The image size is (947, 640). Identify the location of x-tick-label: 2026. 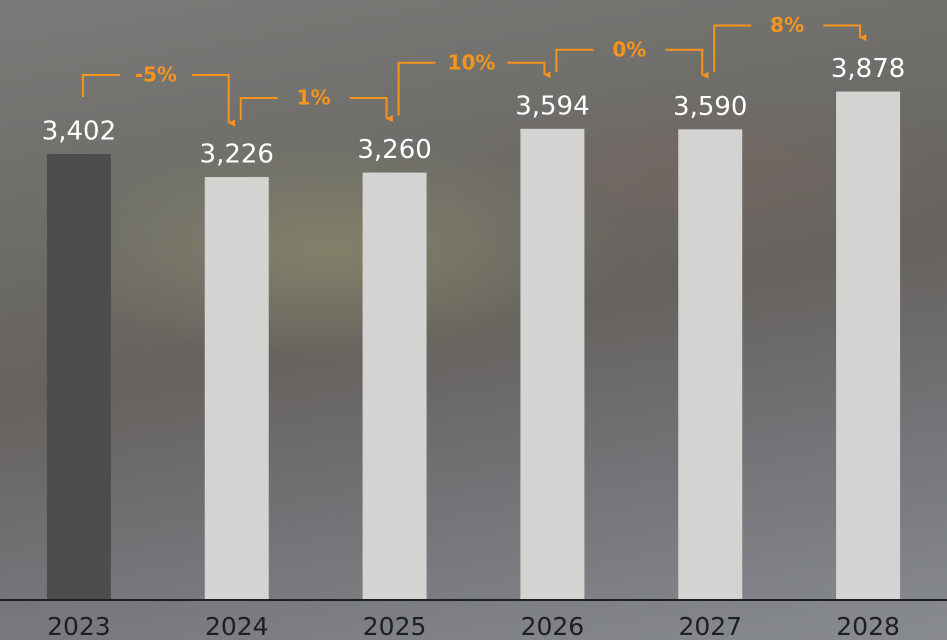
(553, 626).